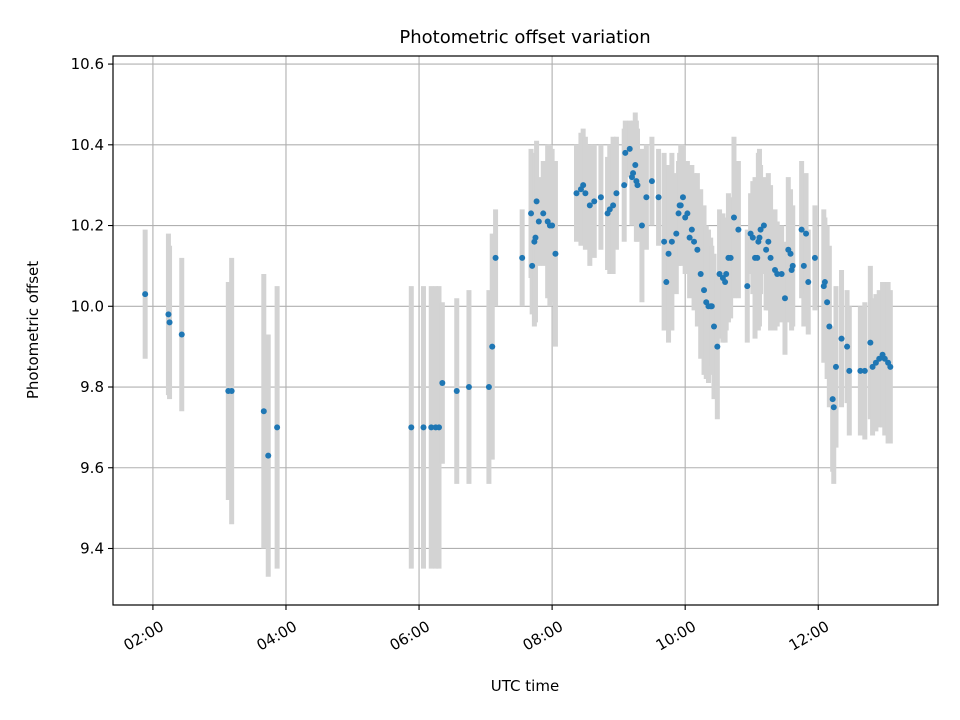  I want to click on x-axis-label: UTC time, so click(525, 686).